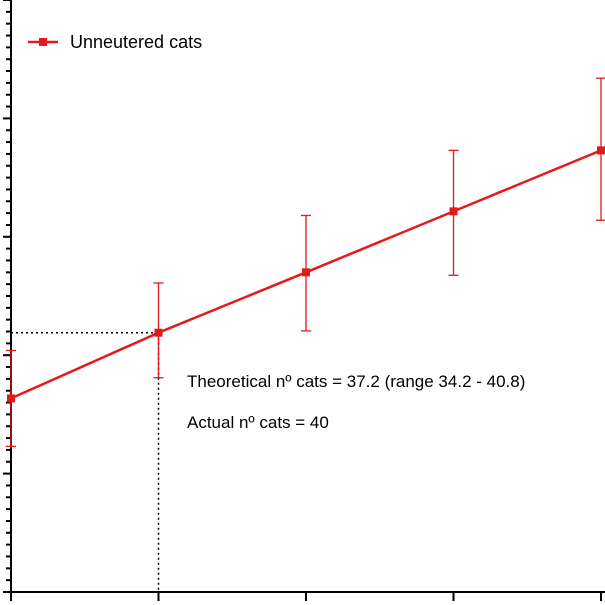  I want to click on legend-swatch-marker, so click(43, 42).